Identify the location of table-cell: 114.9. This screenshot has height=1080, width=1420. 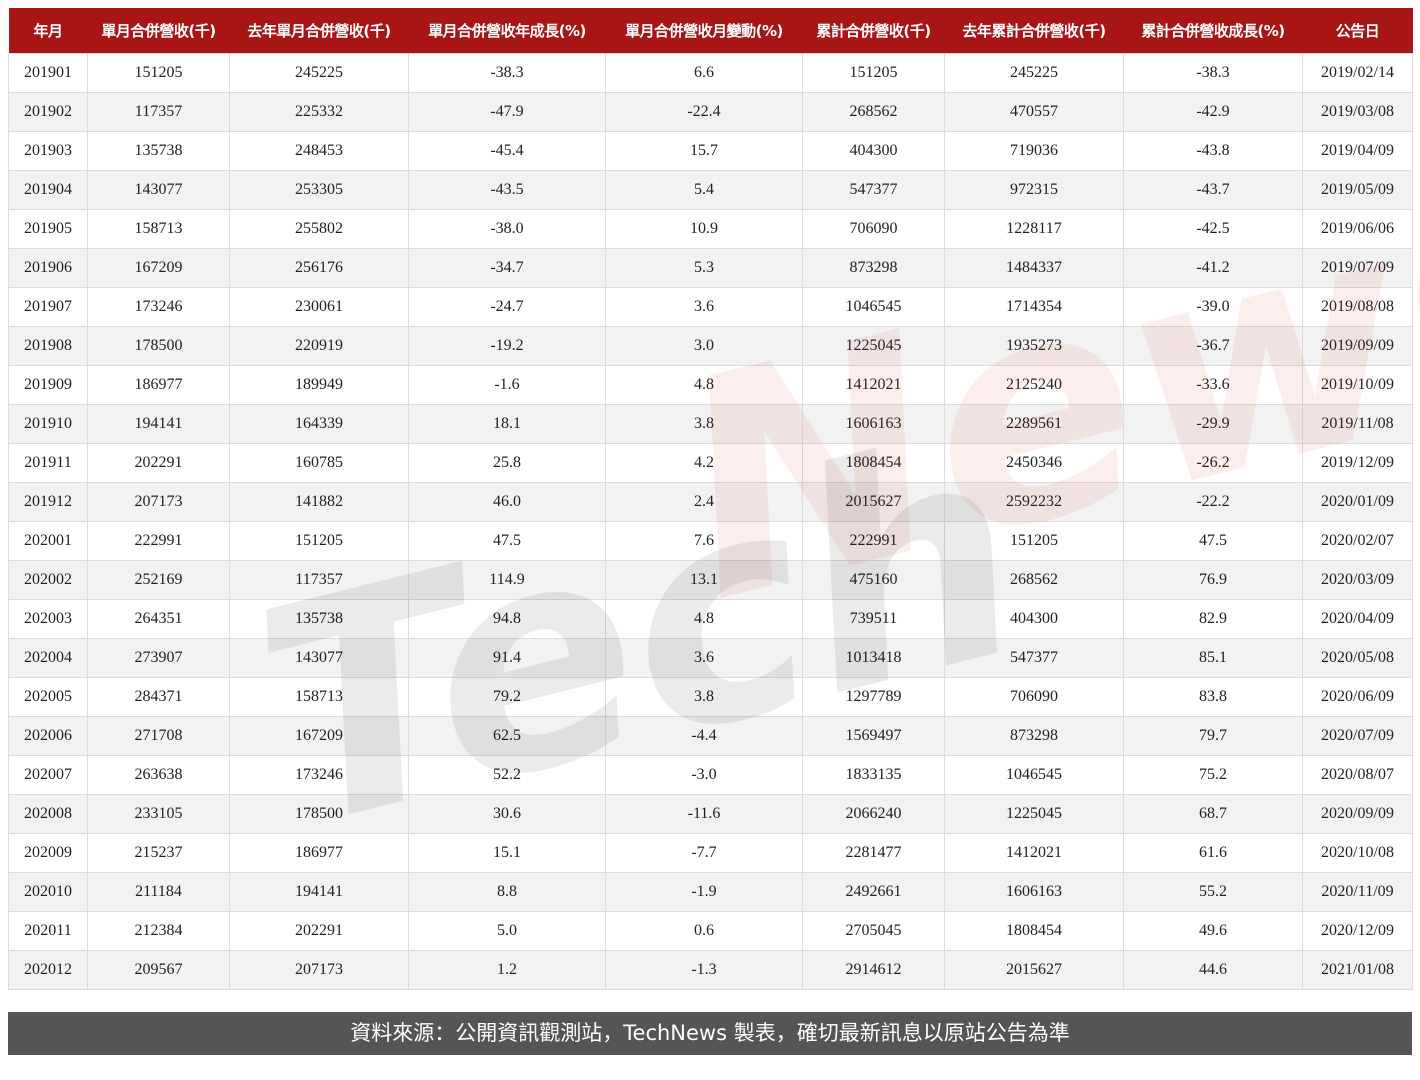
(507, 580).